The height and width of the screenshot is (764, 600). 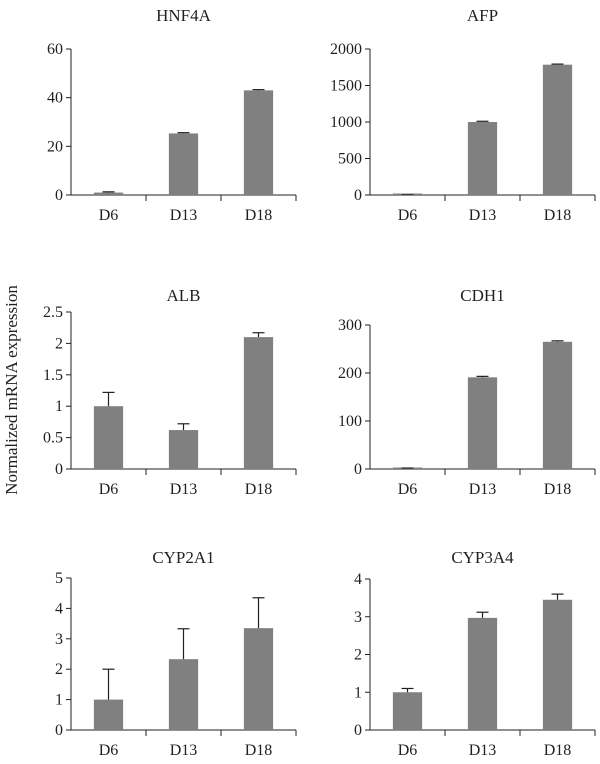 What do you see at coordinates (183, 557) in the screenshot?
I see `panel-title: CYP2A1` at bounding box center [183, 557].